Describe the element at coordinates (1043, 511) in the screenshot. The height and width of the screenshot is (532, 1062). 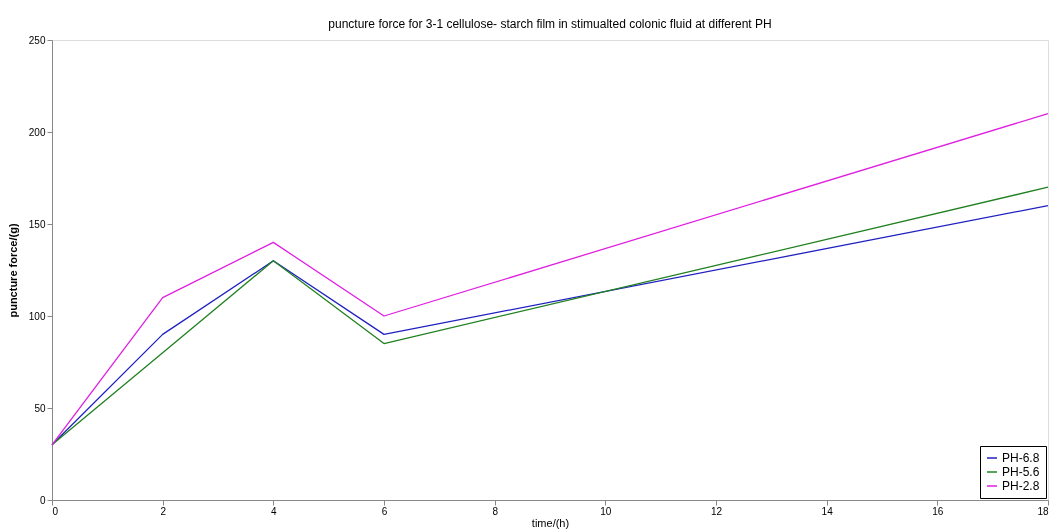
I see `x-tick-label: 18` at that location.